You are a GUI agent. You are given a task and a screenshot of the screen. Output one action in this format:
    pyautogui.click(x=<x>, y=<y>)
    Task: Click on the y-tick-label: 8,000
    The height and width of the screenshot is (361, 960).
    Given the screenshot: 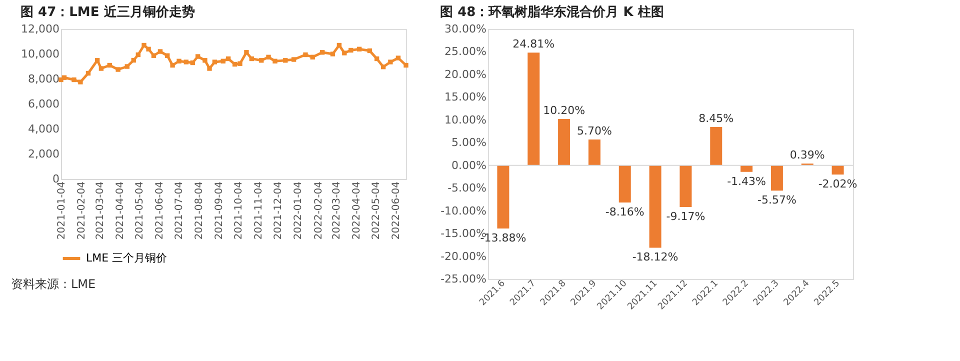 What is the action you would take?
    pyautogui.click(x=44, y=79)
    